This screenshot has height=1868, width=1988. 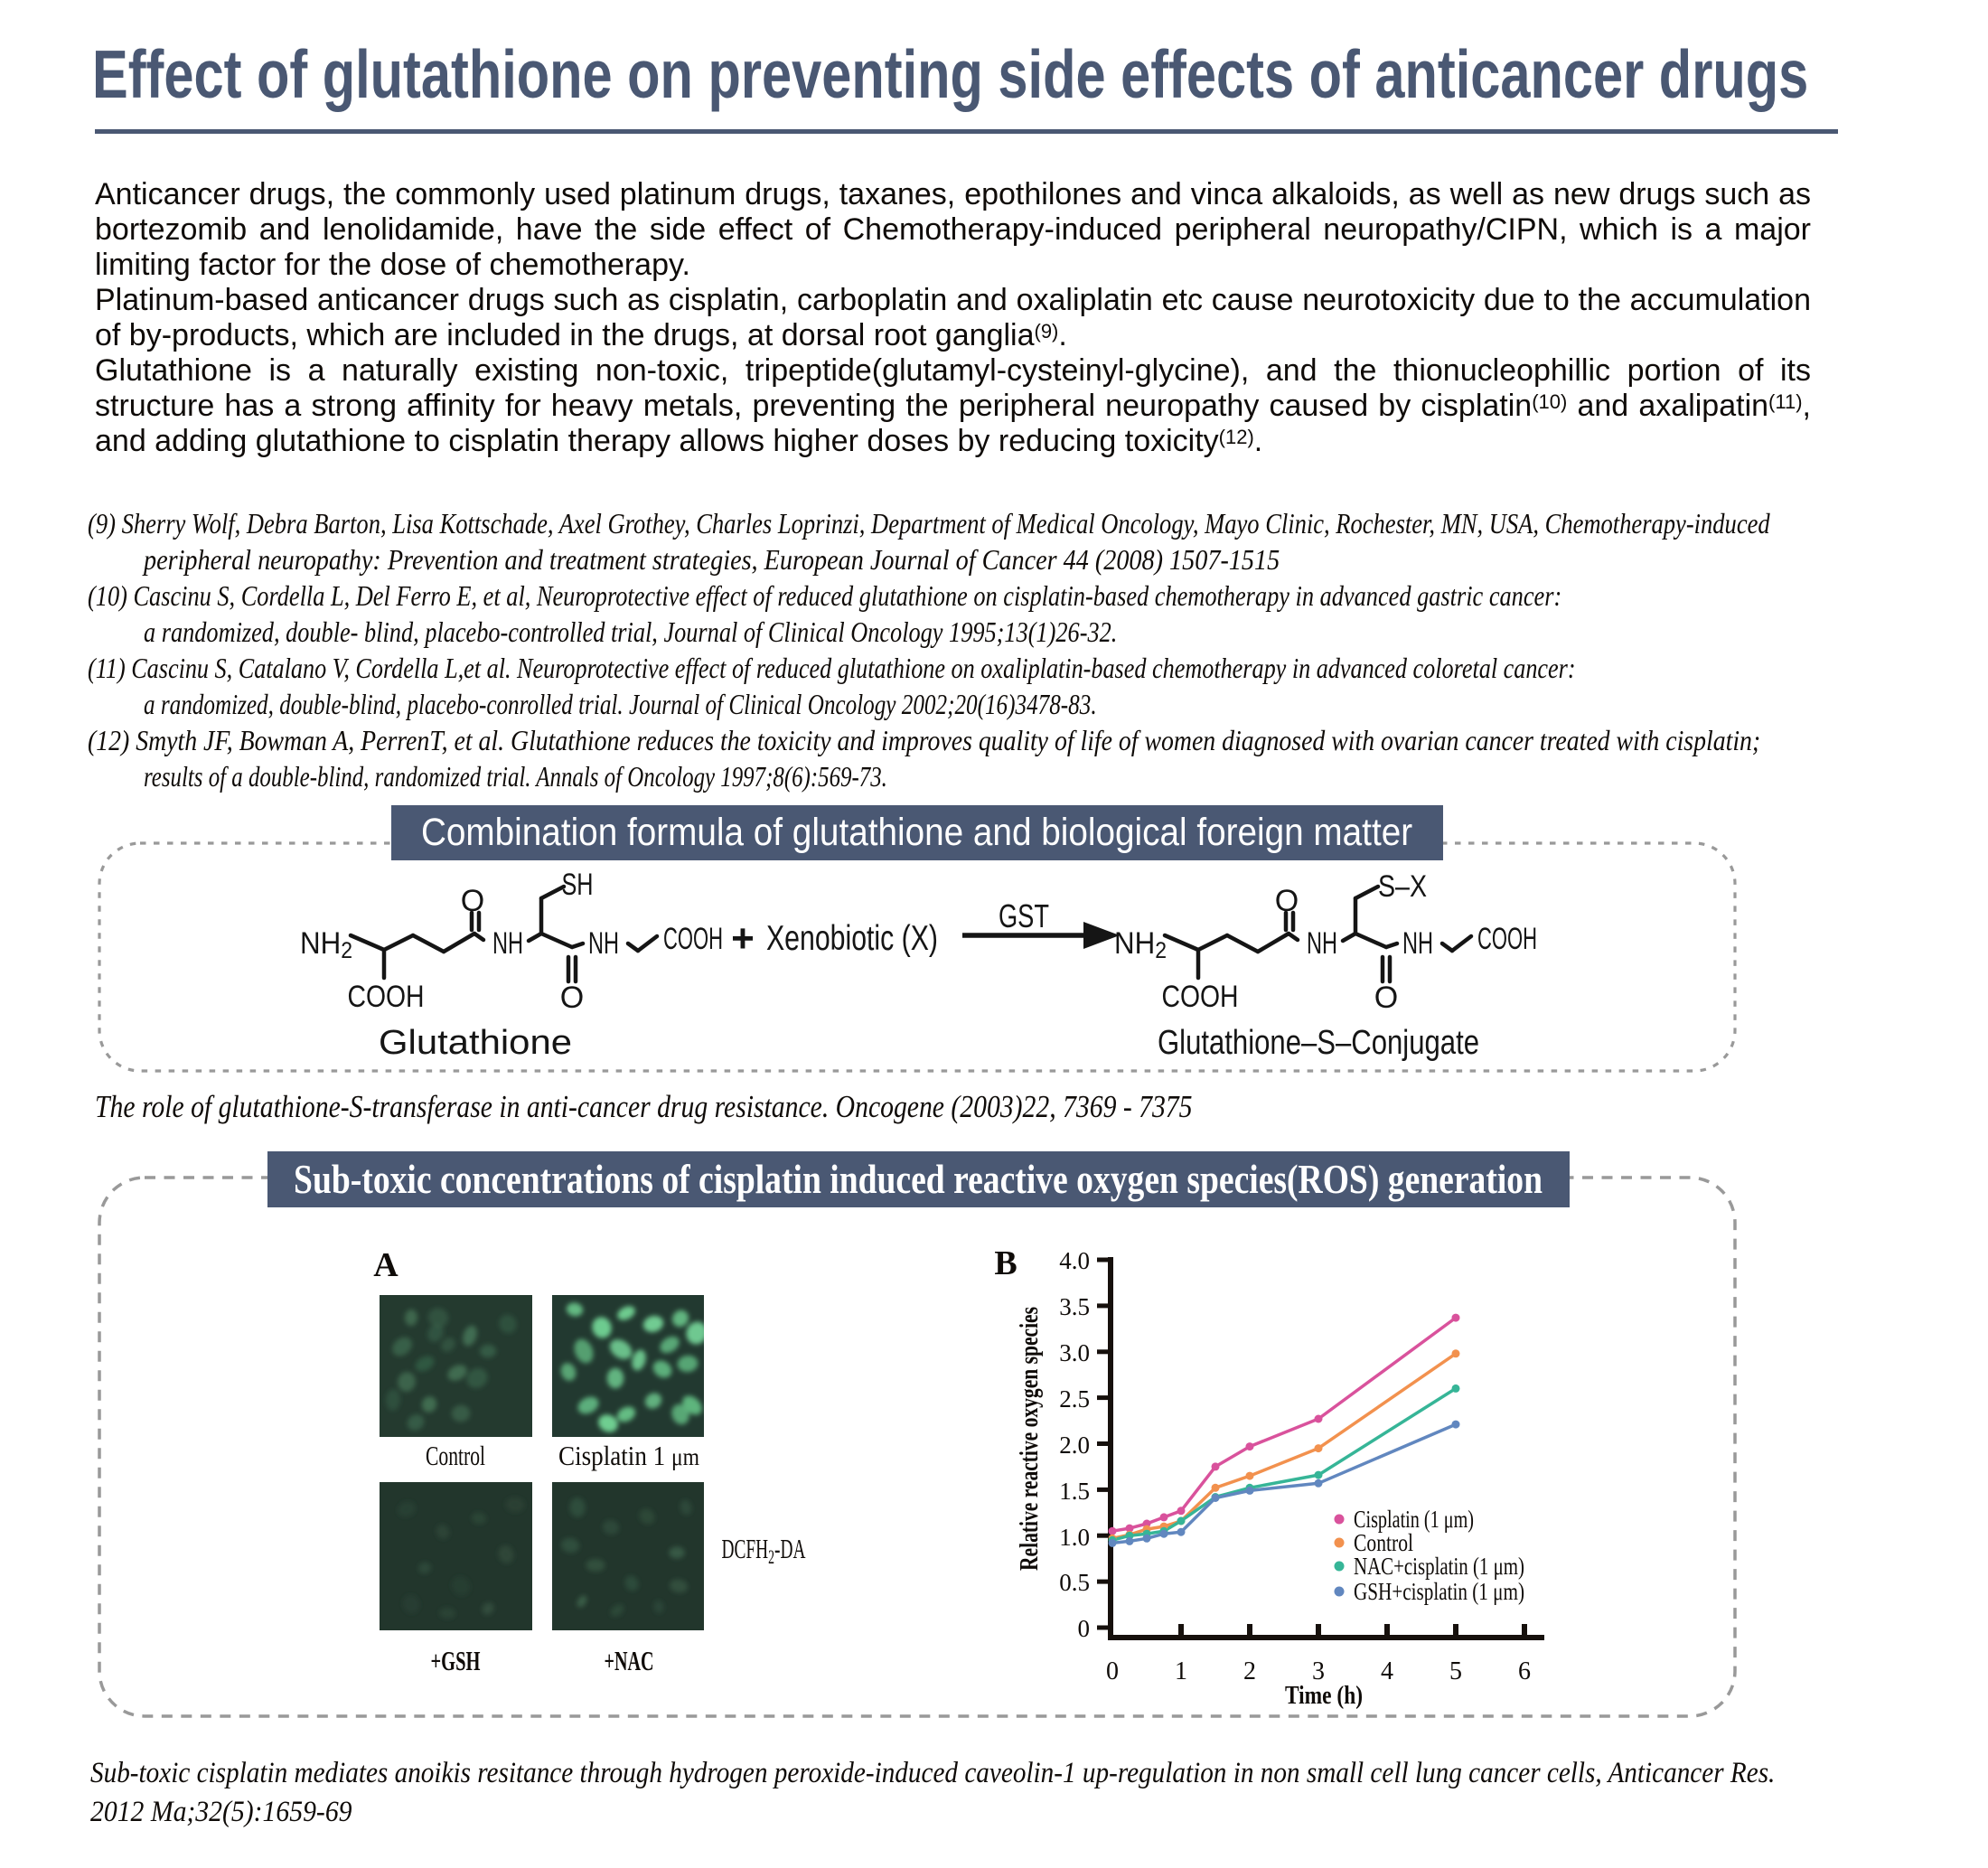 What do you see at coordinates (628, 1455) in the screenshot?
I see `svg-text: Cisplatin 1 μm` at bounding box center [628, 1455].